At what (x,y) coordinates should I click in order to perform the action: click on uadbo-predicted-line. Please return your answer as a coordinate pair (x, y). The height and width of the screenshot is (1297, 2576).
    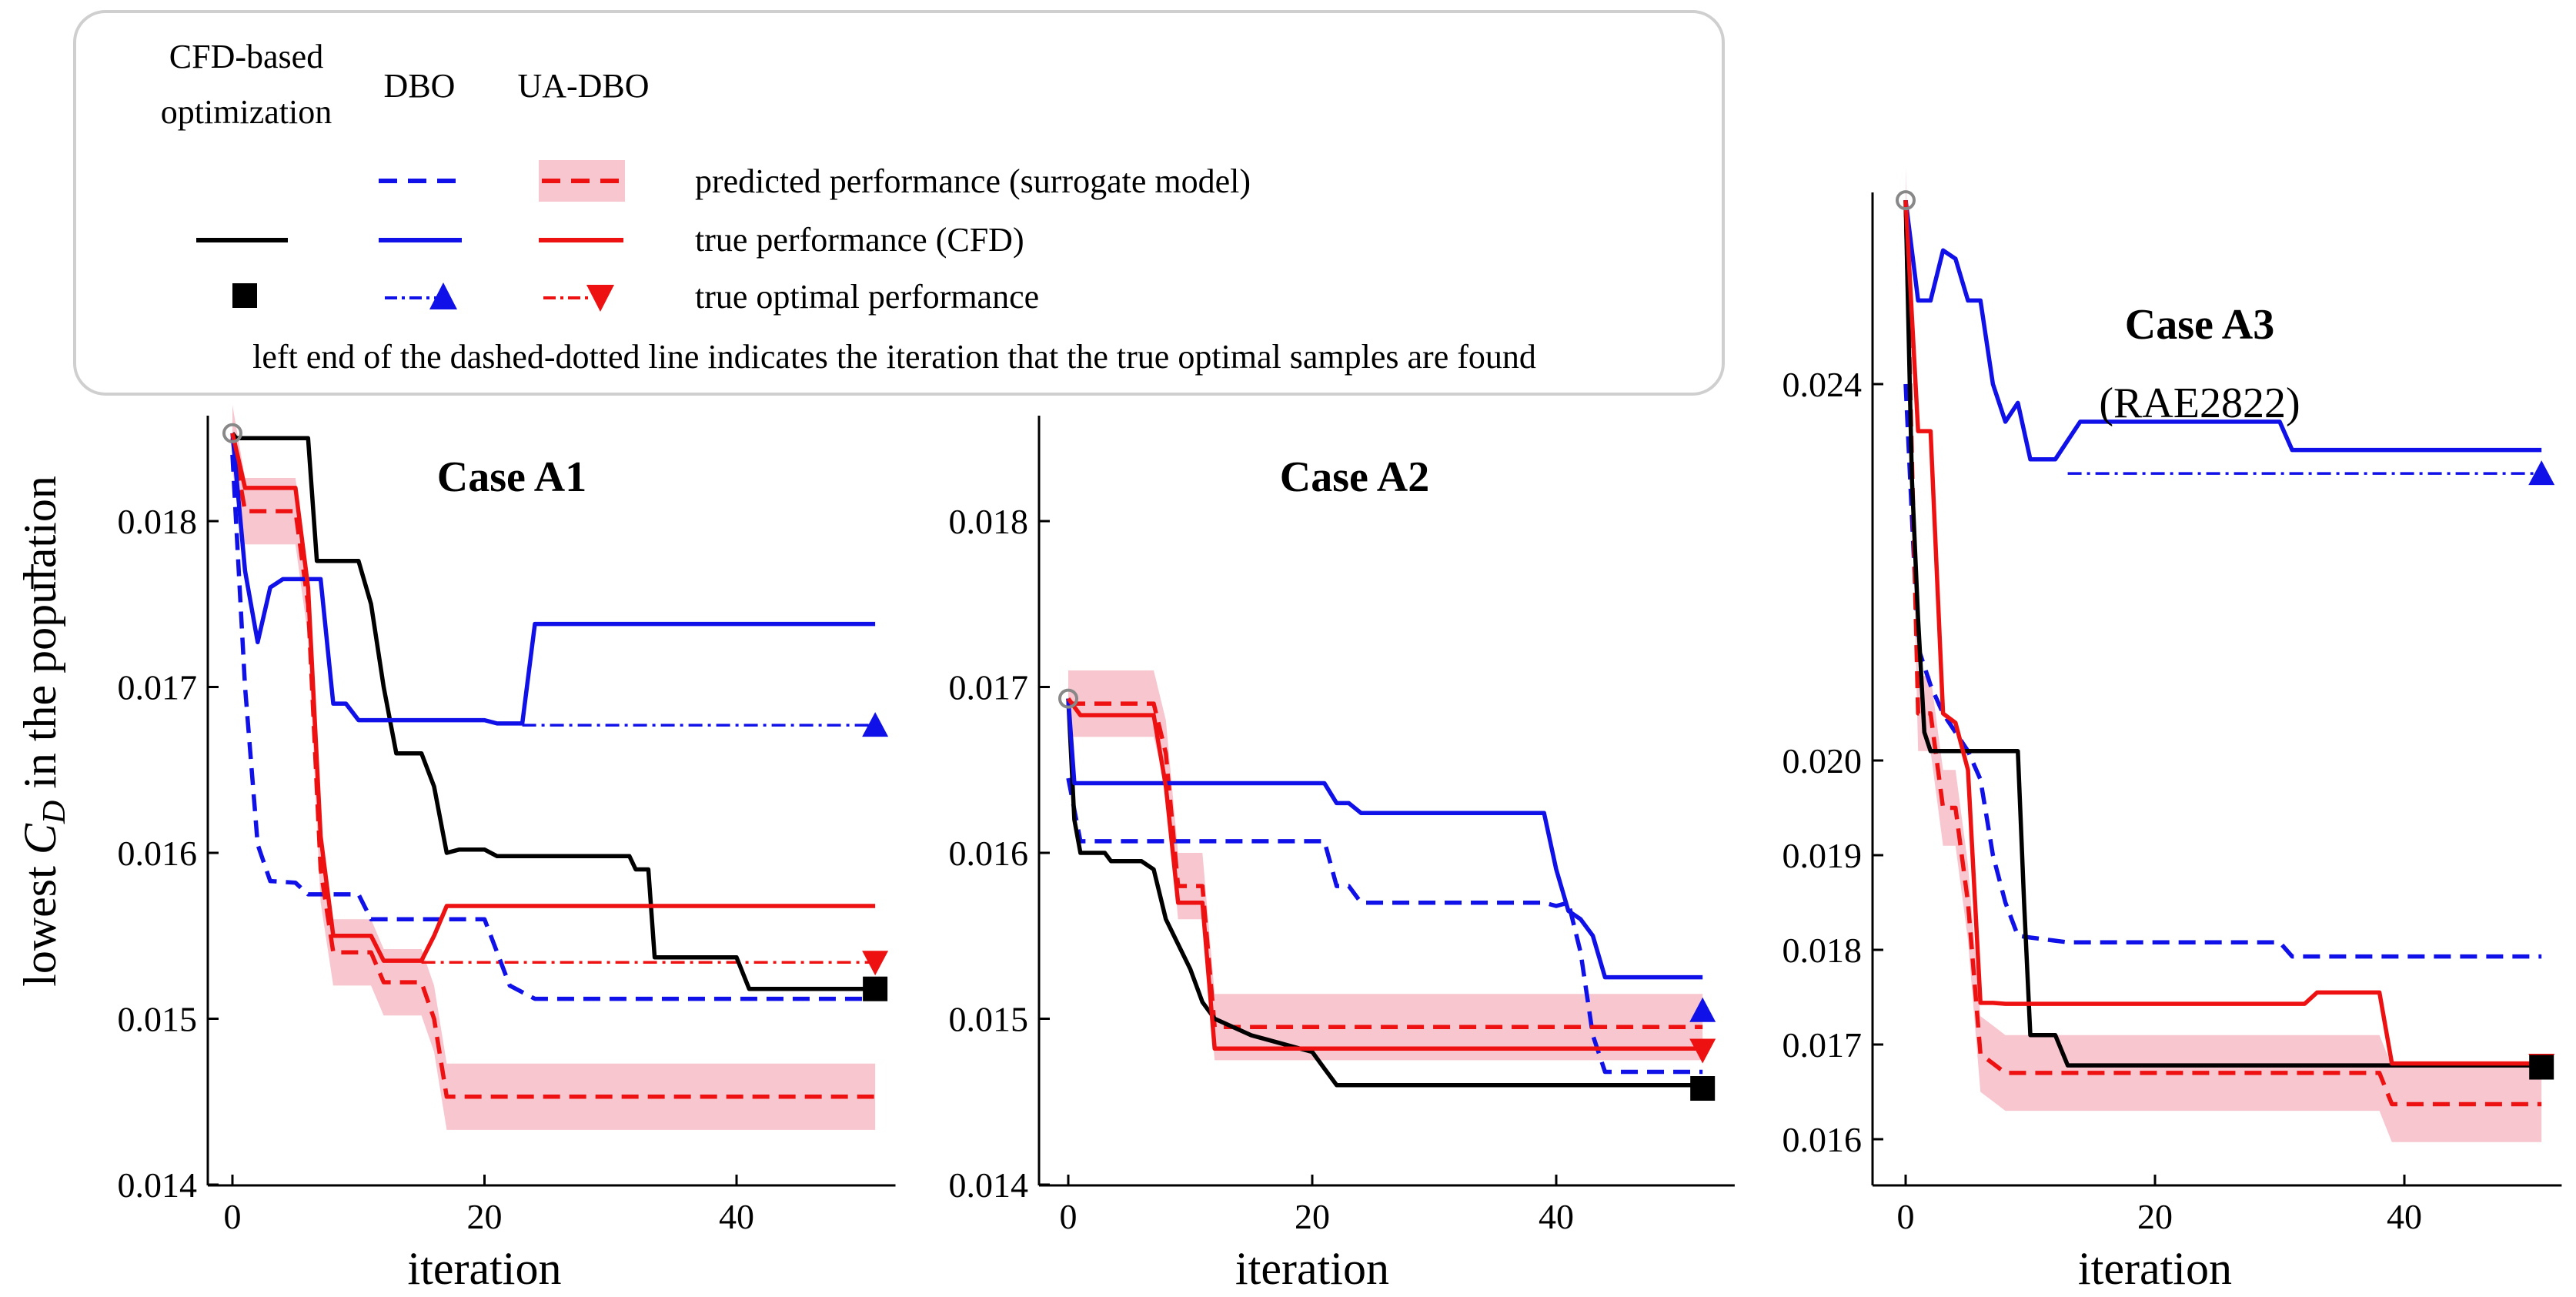
    Looking at the image, I should click on (553, 768).